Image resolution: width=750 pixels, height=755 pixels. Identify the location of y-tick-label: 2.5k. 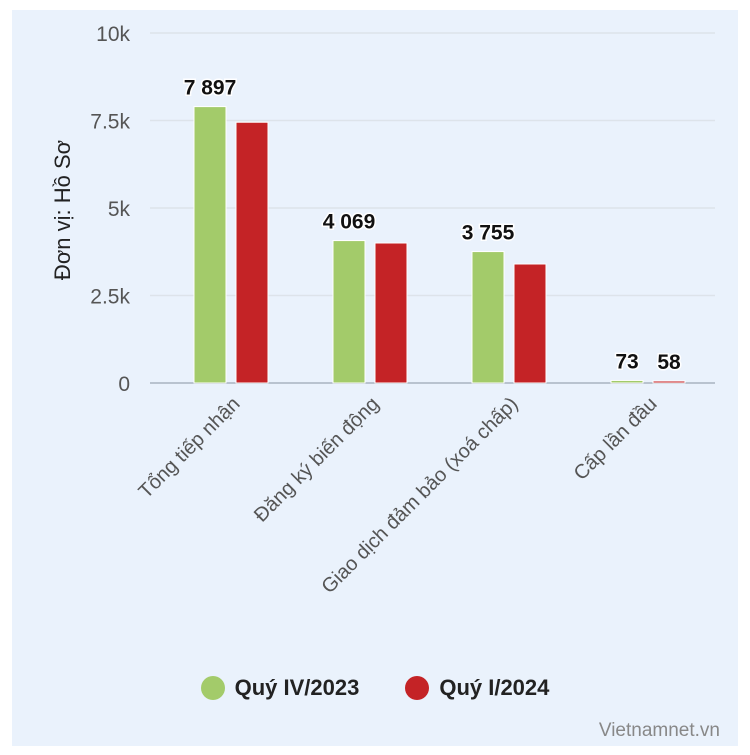
(110, 297).